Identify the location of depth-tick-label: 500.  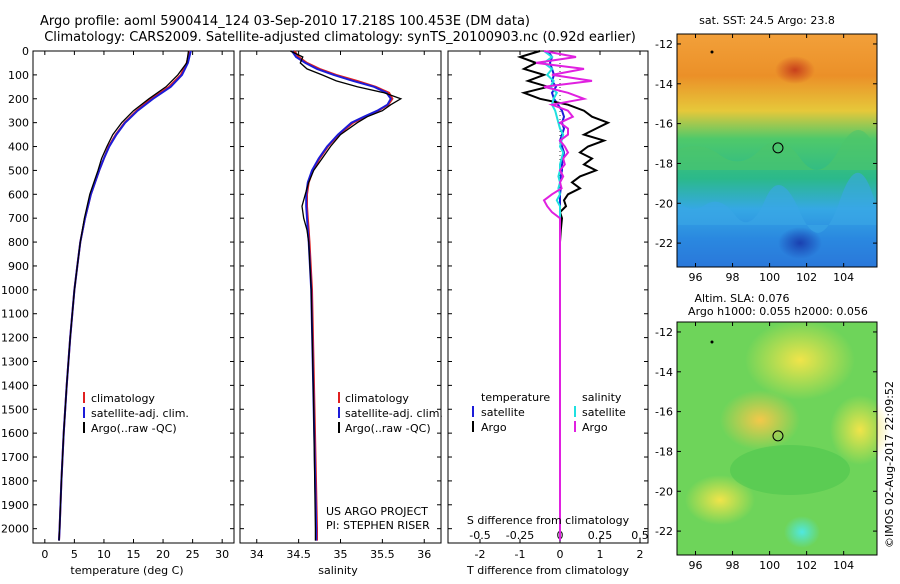
(18, 170).